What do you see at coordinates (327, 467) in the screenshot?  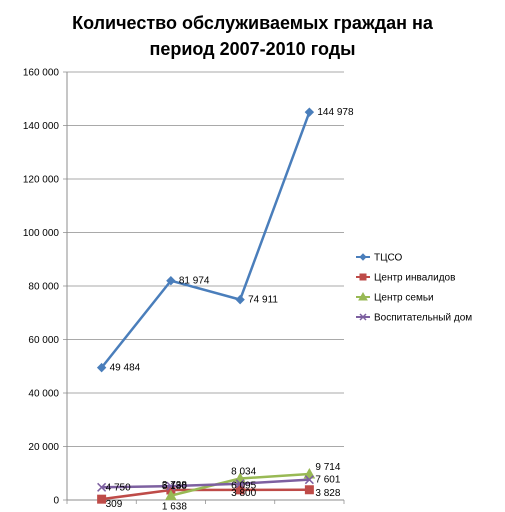 I see `data-label: 9 714` at bounding box center [327, 467].